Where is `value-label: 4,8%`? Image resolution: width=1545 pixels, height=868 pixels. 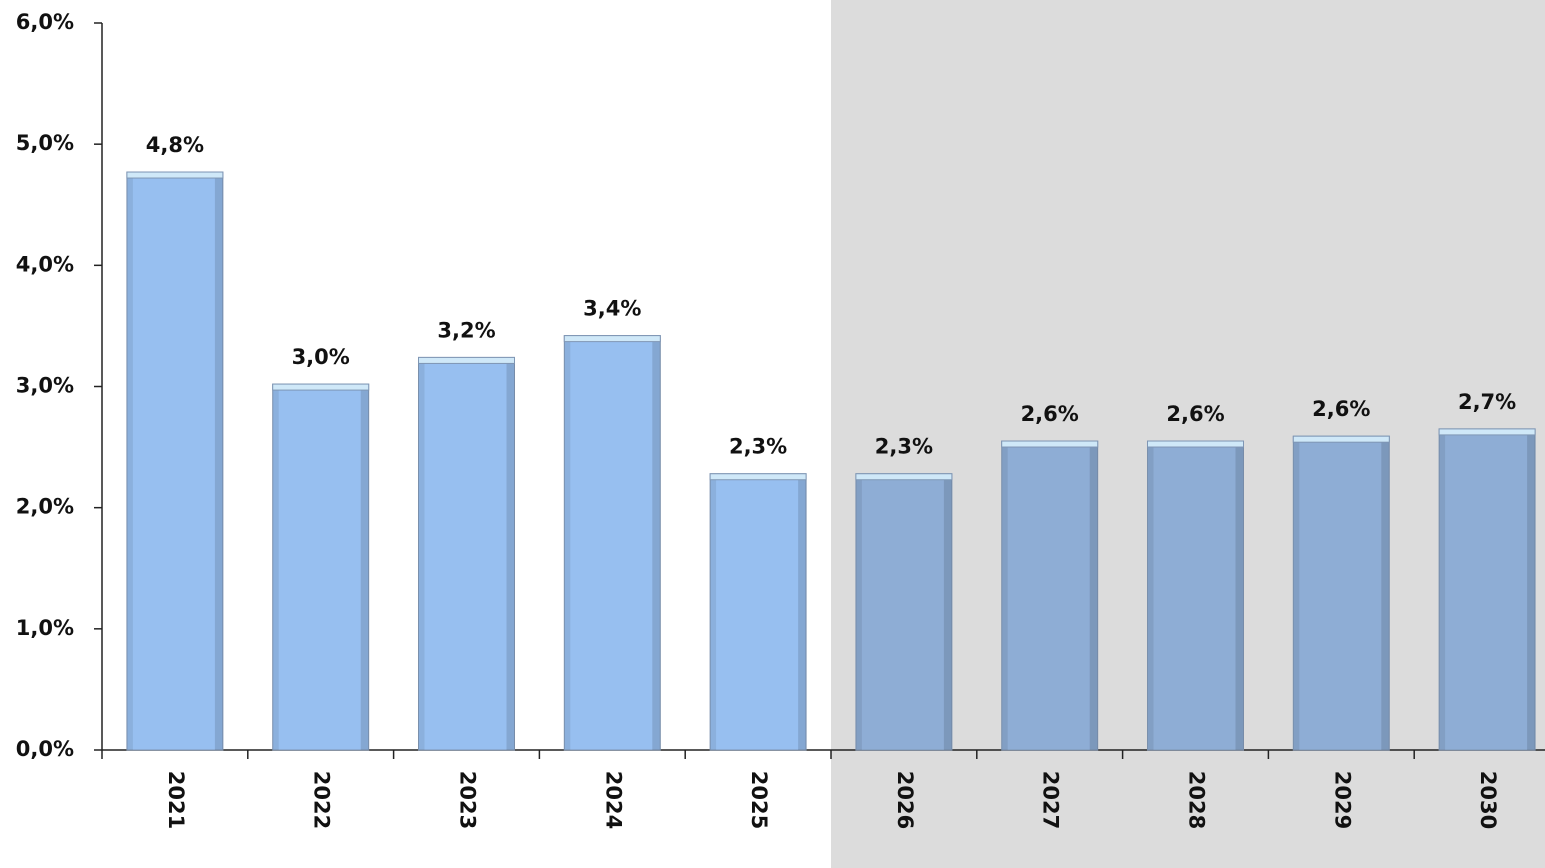
value-label: 4,8% is located at coordinates (175, 145).